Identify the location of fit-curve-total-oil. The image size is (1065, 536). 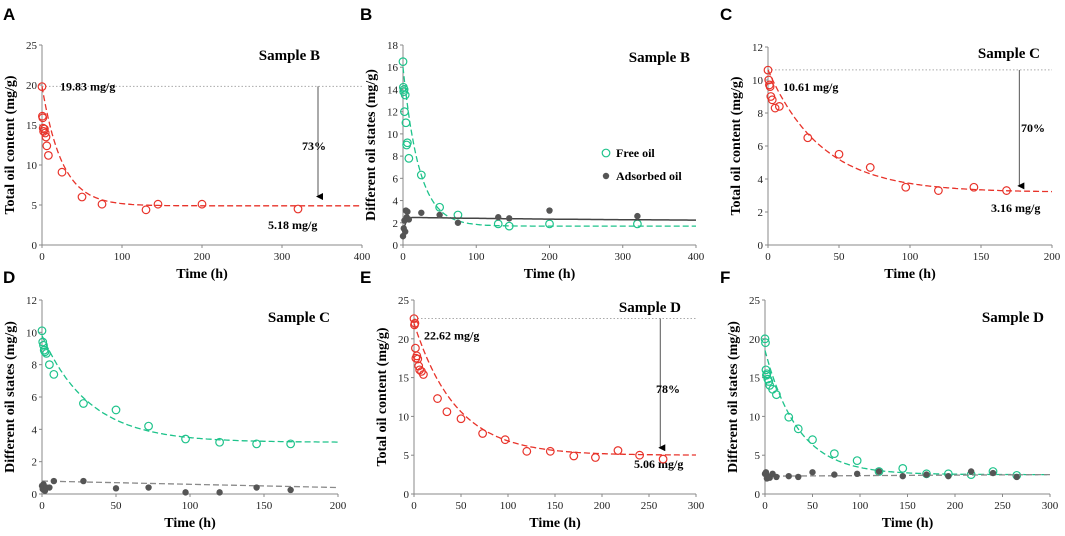
(910, 131).